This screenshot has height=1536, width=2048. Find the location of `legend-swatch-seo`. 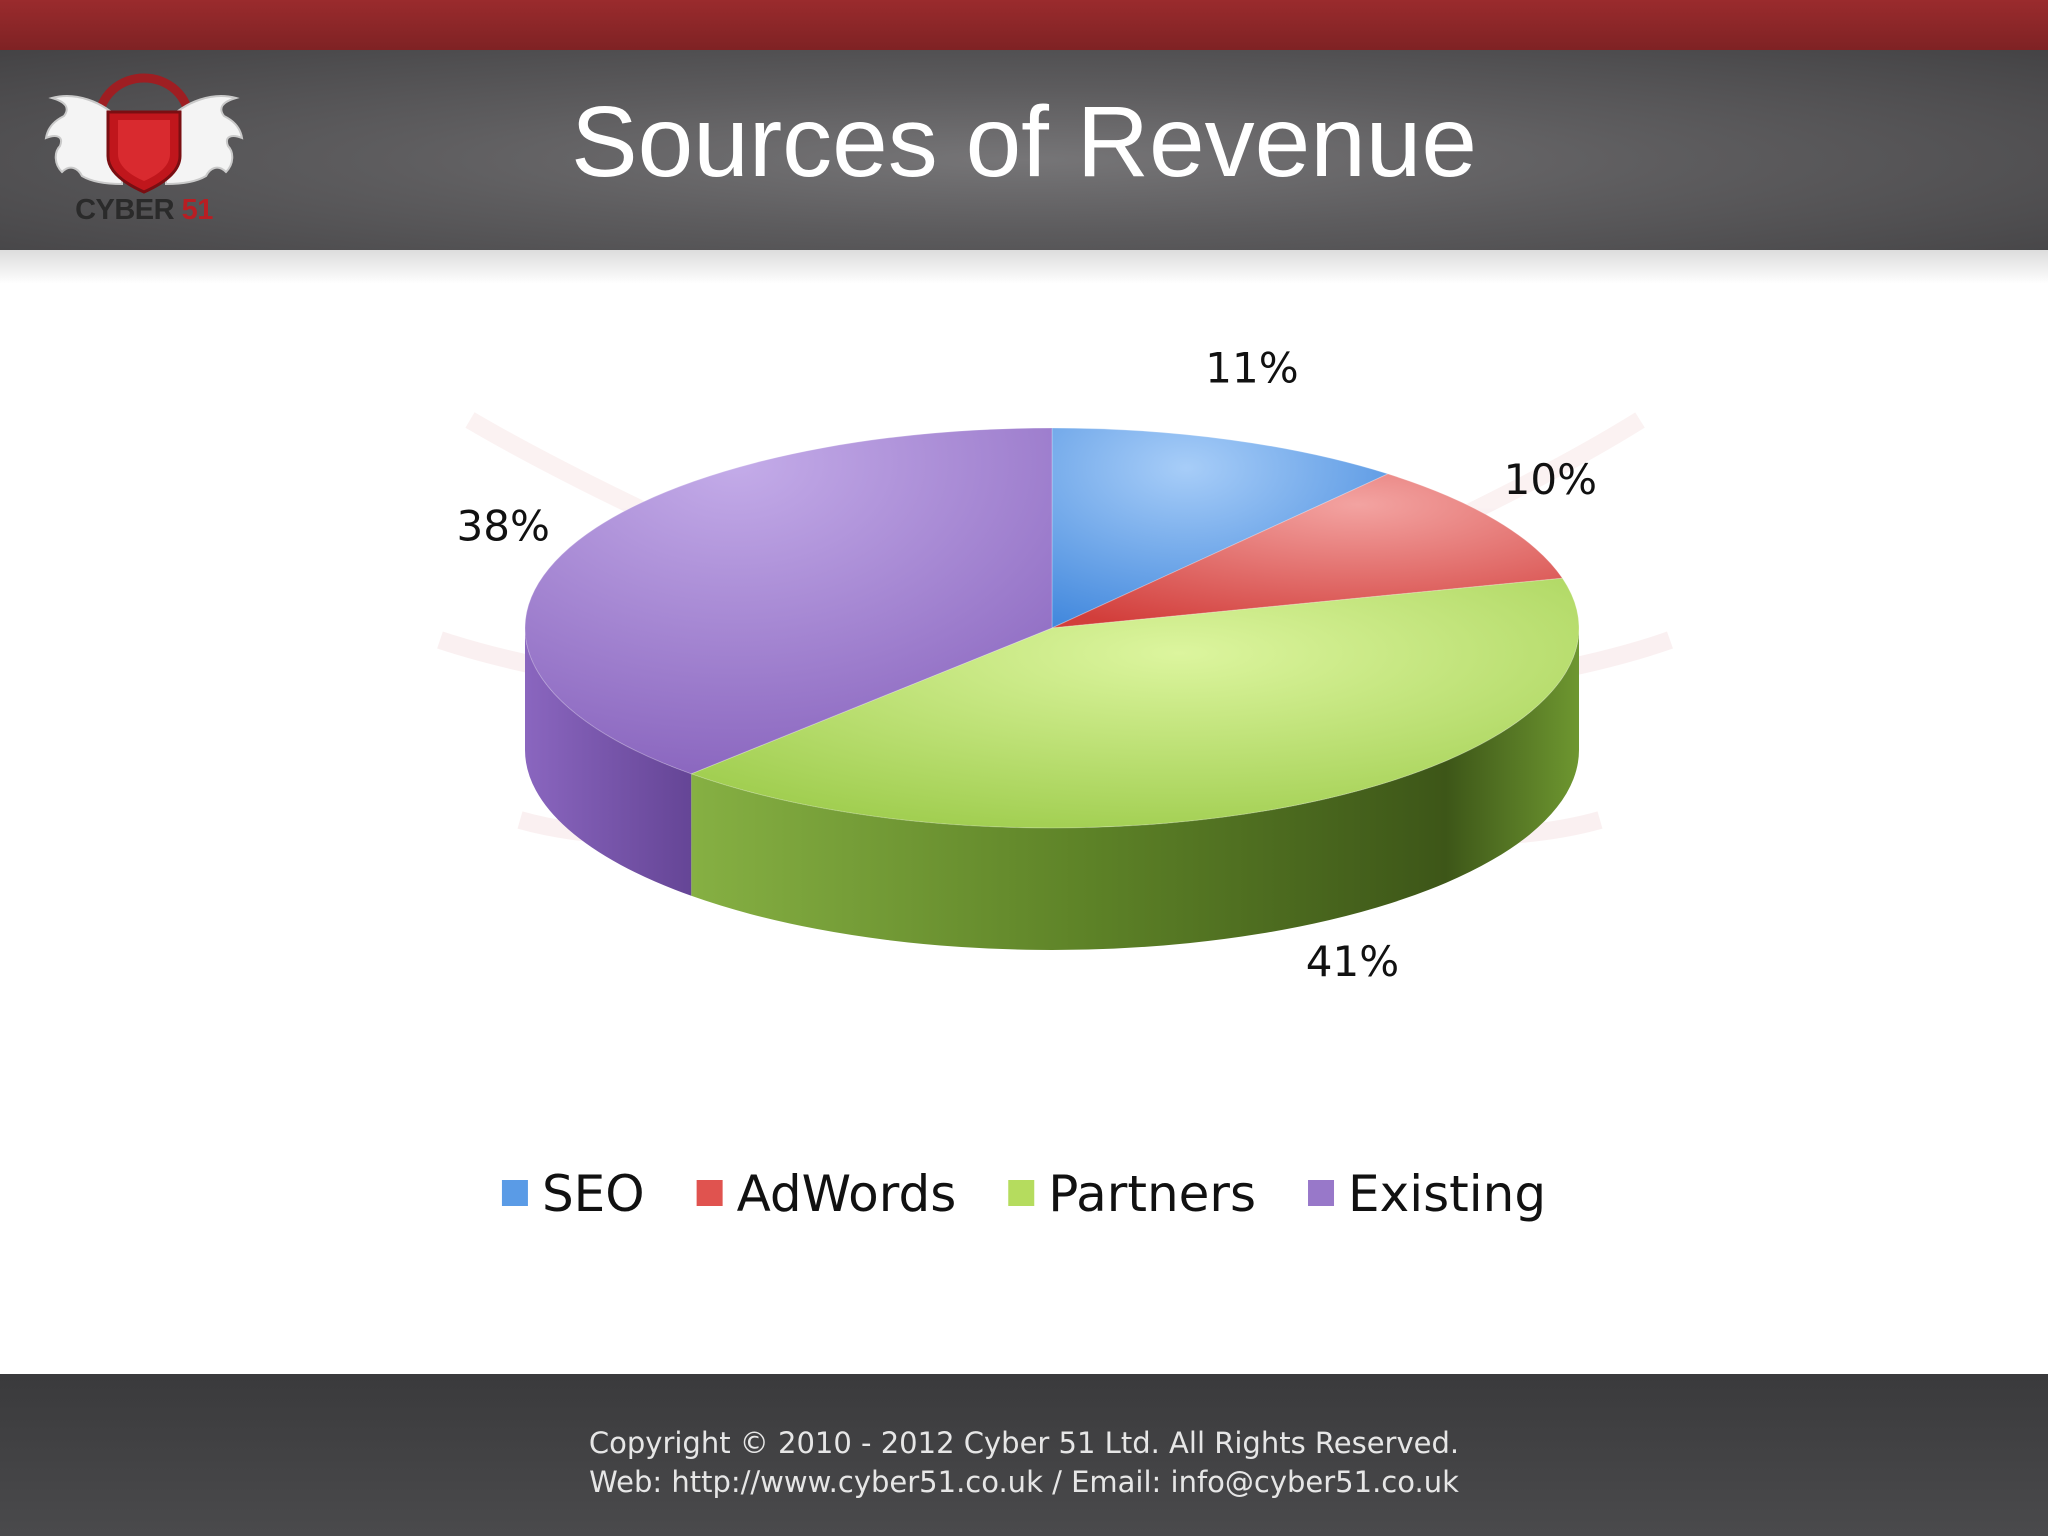

legend-swatch-seo is located at coordinates (514, 1193).